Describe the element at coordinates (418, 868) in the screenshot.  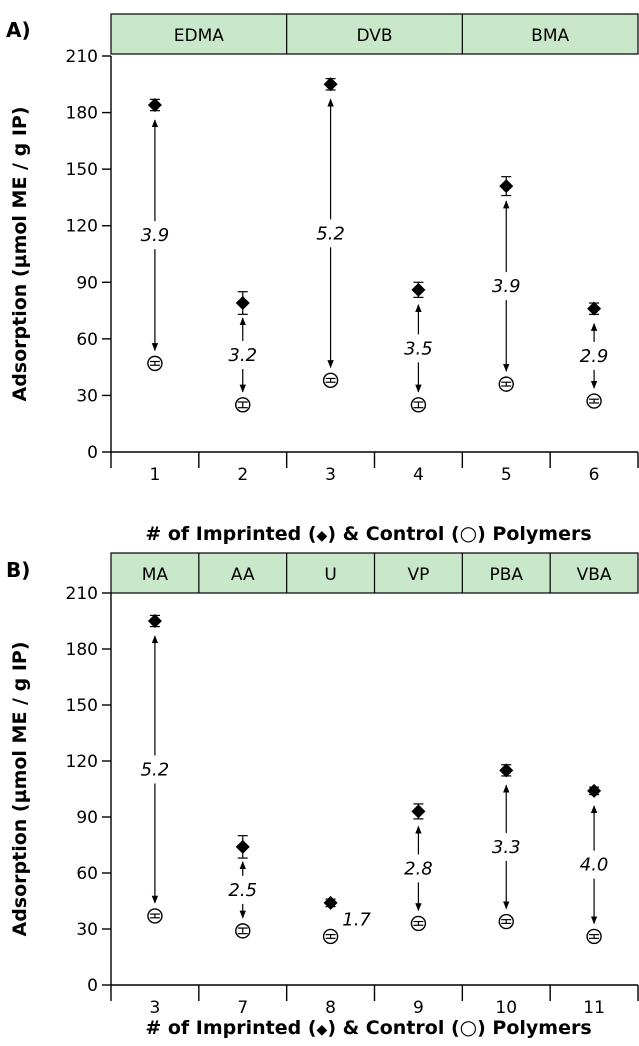
I see `ratio-label: 2.8` at that location.